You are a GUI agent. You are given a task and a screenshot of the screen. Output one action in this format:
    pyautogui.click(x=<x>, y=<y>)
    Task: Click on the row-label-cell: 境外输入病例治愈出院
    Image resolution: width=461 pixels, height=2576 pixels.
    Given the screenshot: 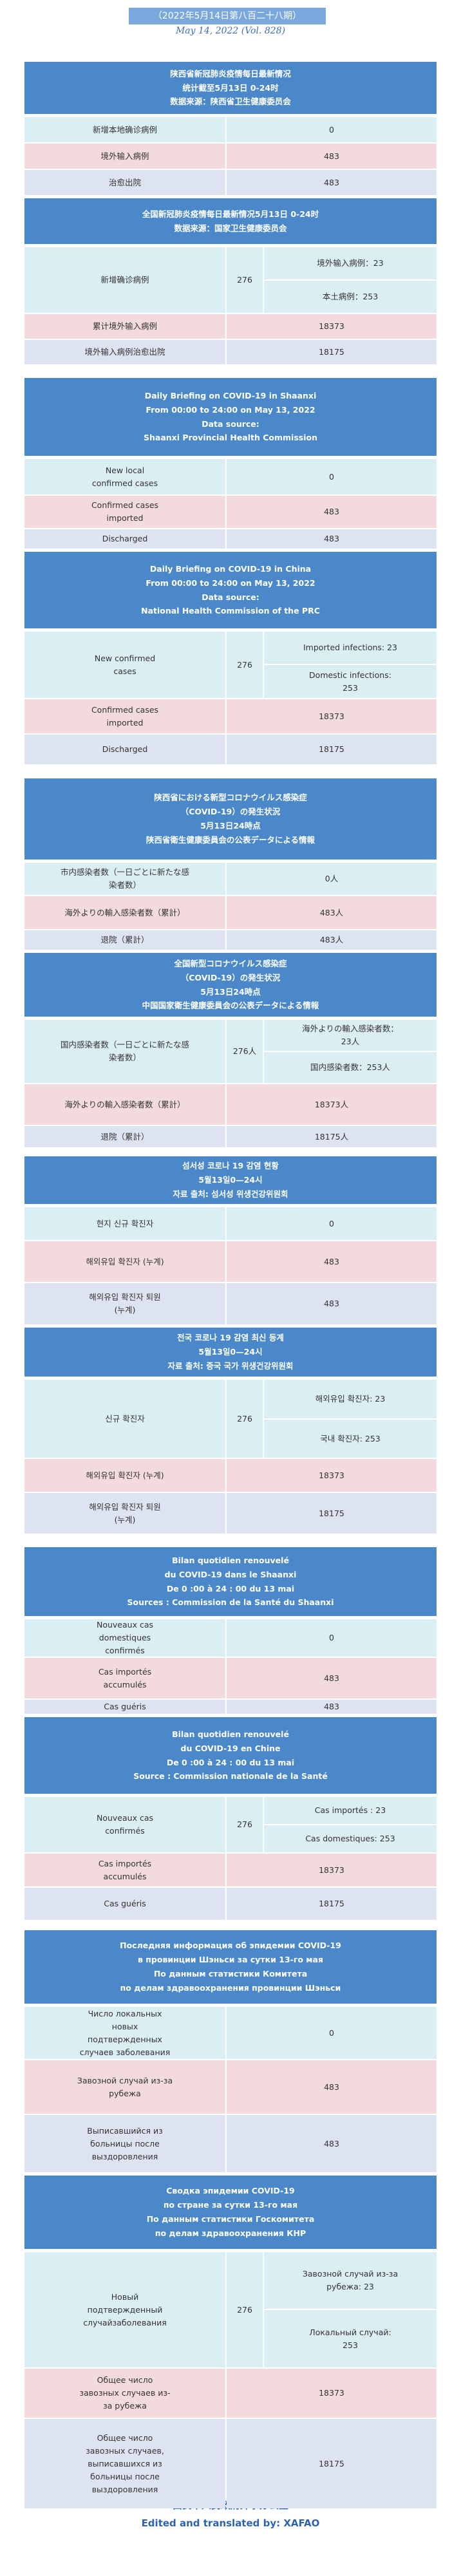 What is the action you would take?
    pyautogui.click(x=124, y=352)
    